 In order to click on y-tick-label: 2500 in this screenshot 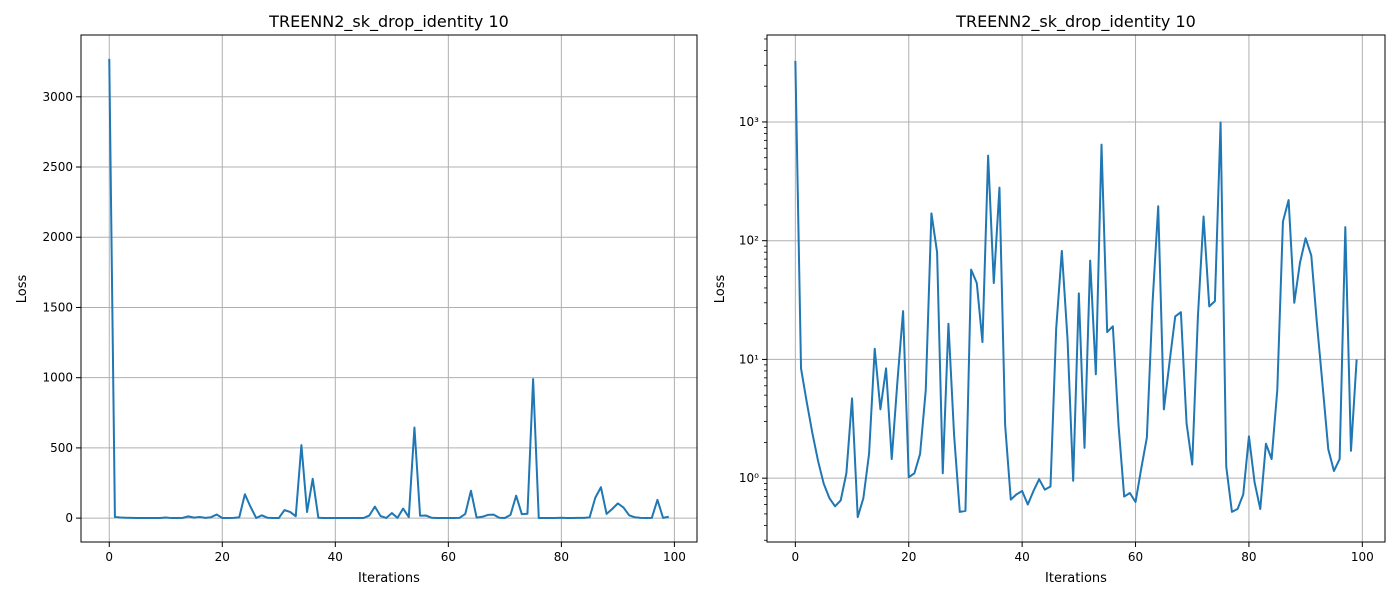, I will do `click(57, 167)`.